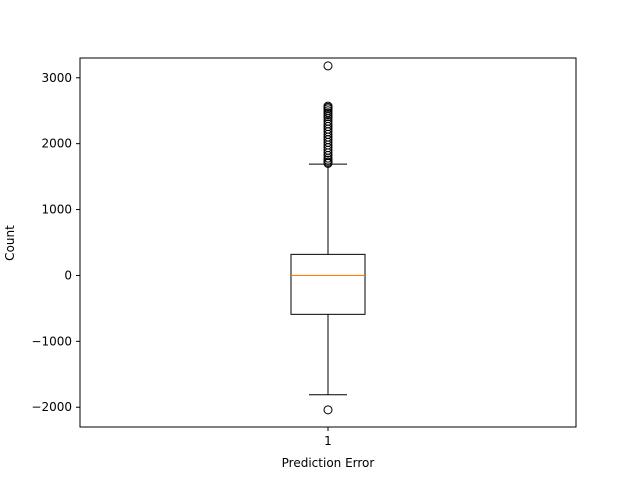 Image resolution: width=640 pixels, height=480 pixels. Describe the element at coordinates (328, 284) in the screenshot. I see `iqr-box` at that location.